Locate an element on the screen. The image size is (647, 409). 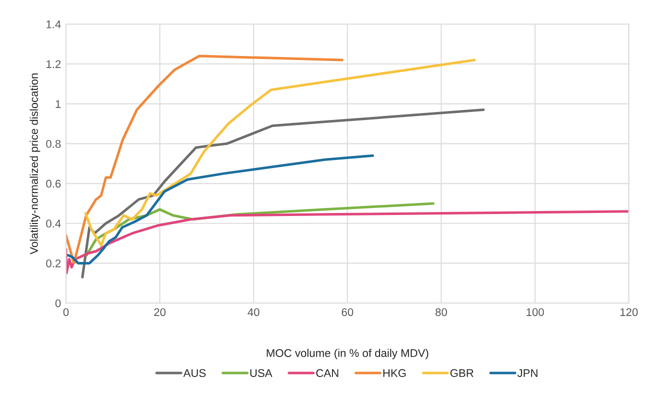
y-tick-label: 1 is located at coordinates (58, 104).